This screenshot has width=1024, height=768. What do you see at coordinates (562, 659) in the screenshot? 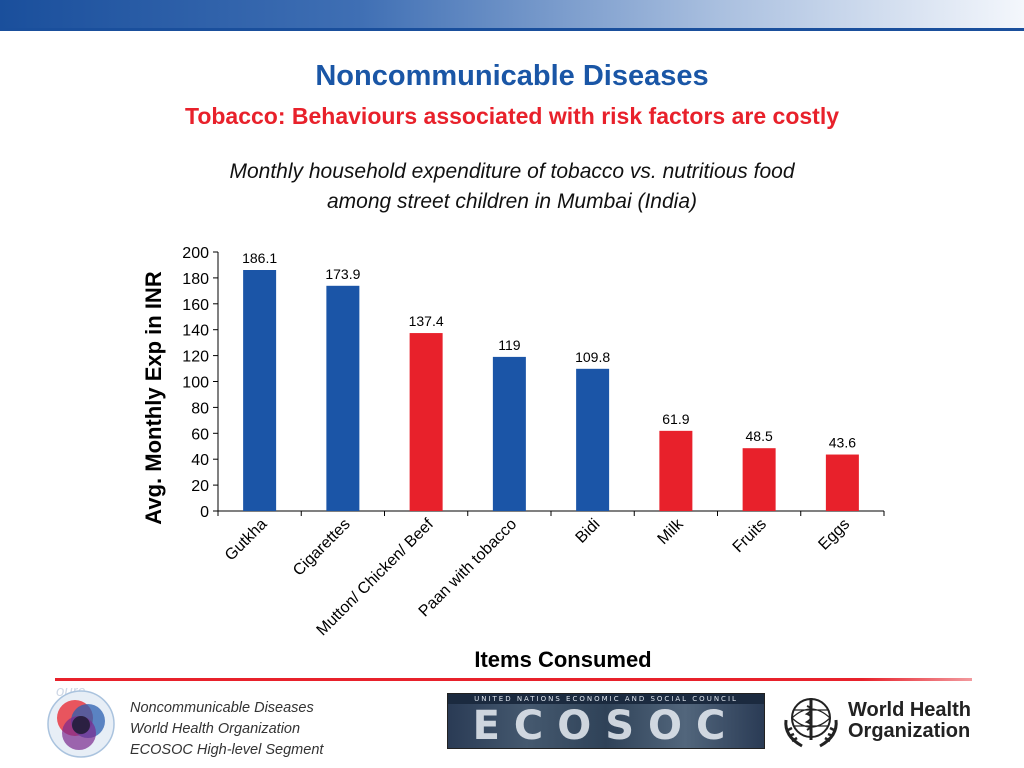
I see `x-axis-title: Items Consumed` at bounding box center [562, 659].